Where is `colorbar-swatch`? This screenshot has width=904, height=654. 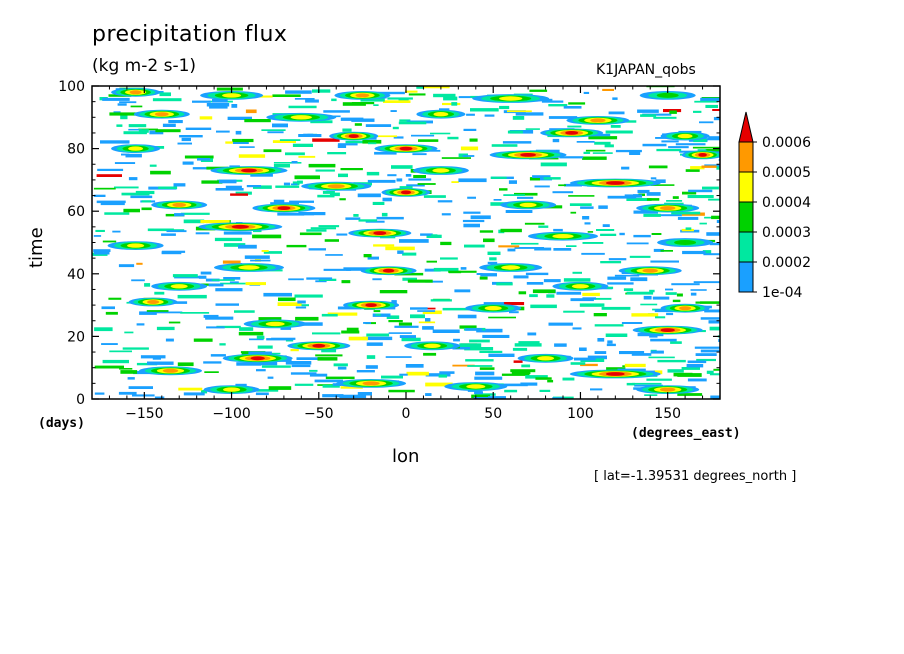
colorbar-swatch is located at coordinates (746, 247).